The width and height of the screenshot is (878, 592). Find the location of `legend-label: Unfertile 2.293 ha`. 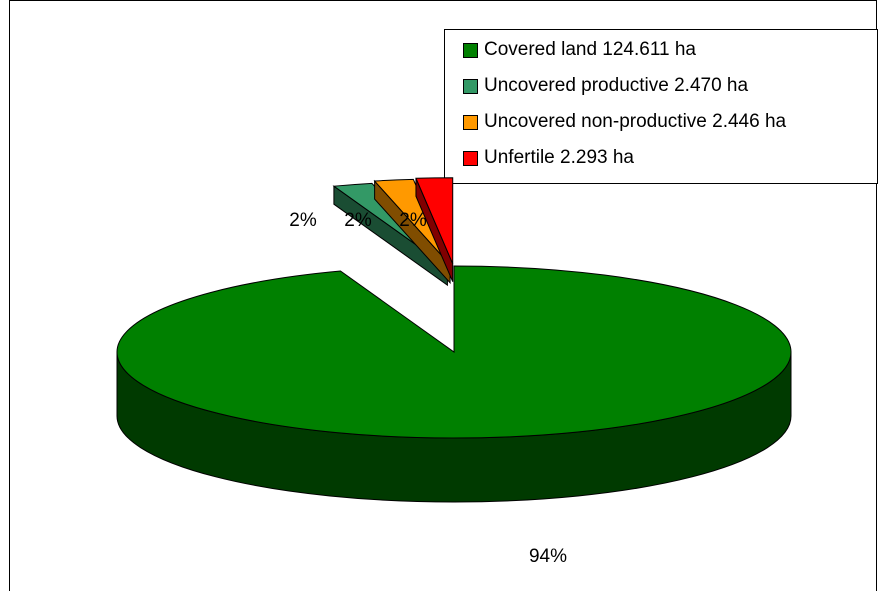

legend-label: Unfertile 2.293 ha is located at coordinates (559, 157).